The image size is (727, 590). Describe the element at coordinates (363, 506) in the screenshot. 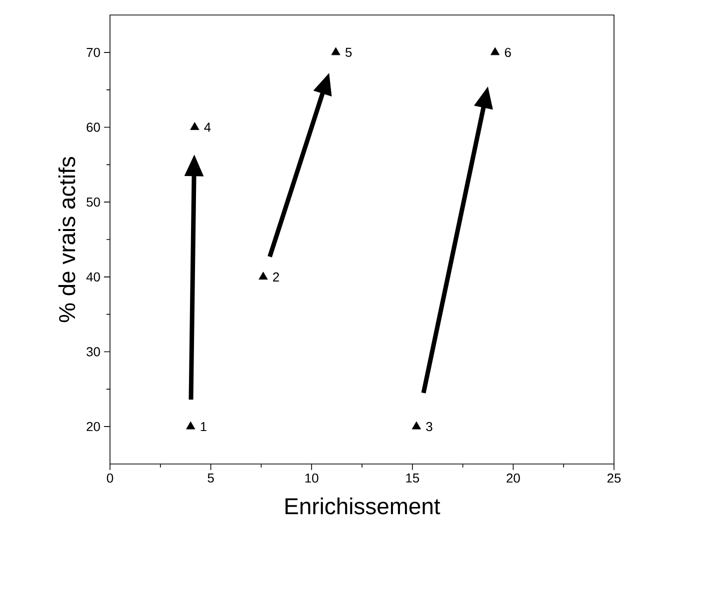

I see `x-axis-title: Enrichissement` at that location.